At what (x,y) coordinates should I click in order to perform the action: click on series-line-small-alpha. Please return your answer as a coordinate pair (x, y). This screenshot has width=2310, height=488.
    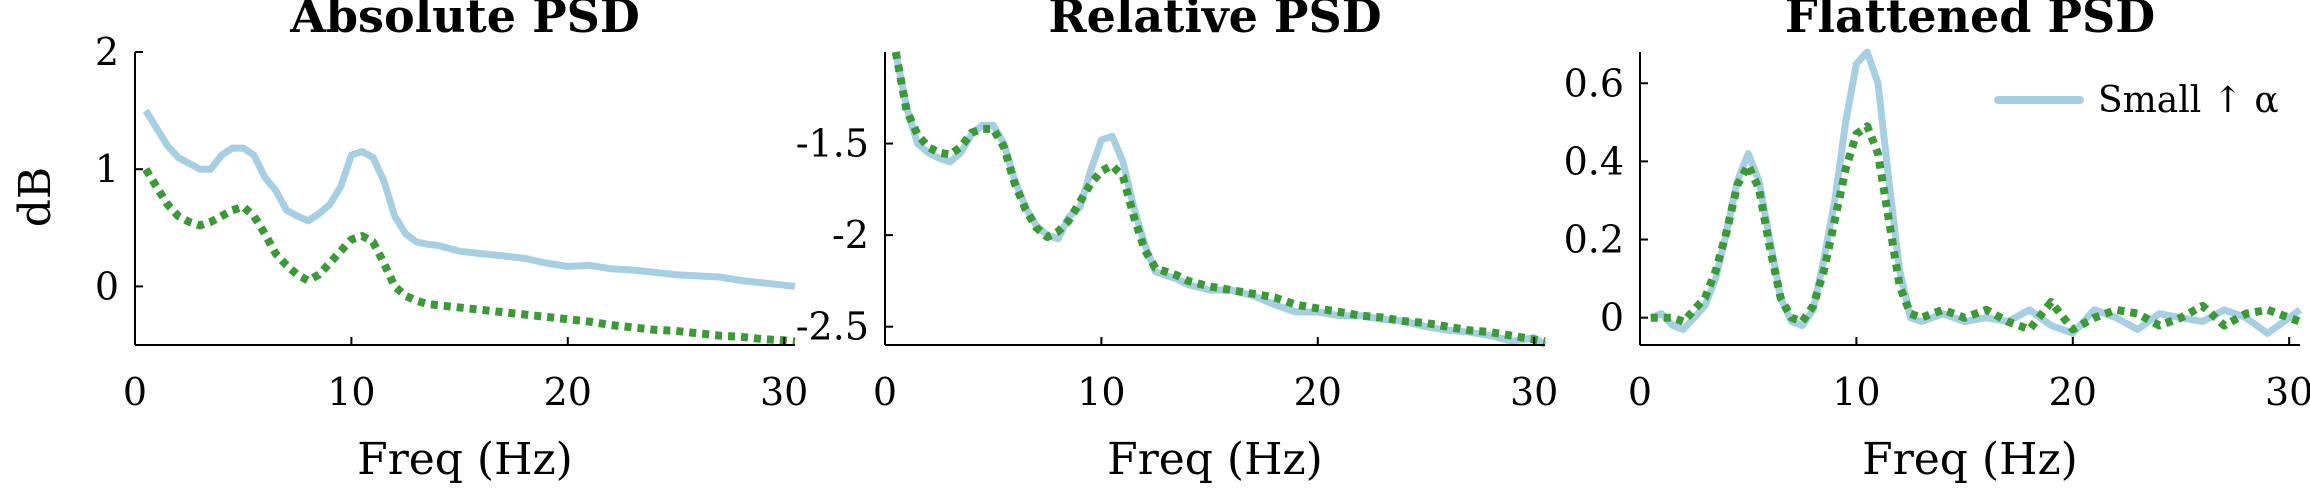
    Looking at the image, I should click on (469, 199).